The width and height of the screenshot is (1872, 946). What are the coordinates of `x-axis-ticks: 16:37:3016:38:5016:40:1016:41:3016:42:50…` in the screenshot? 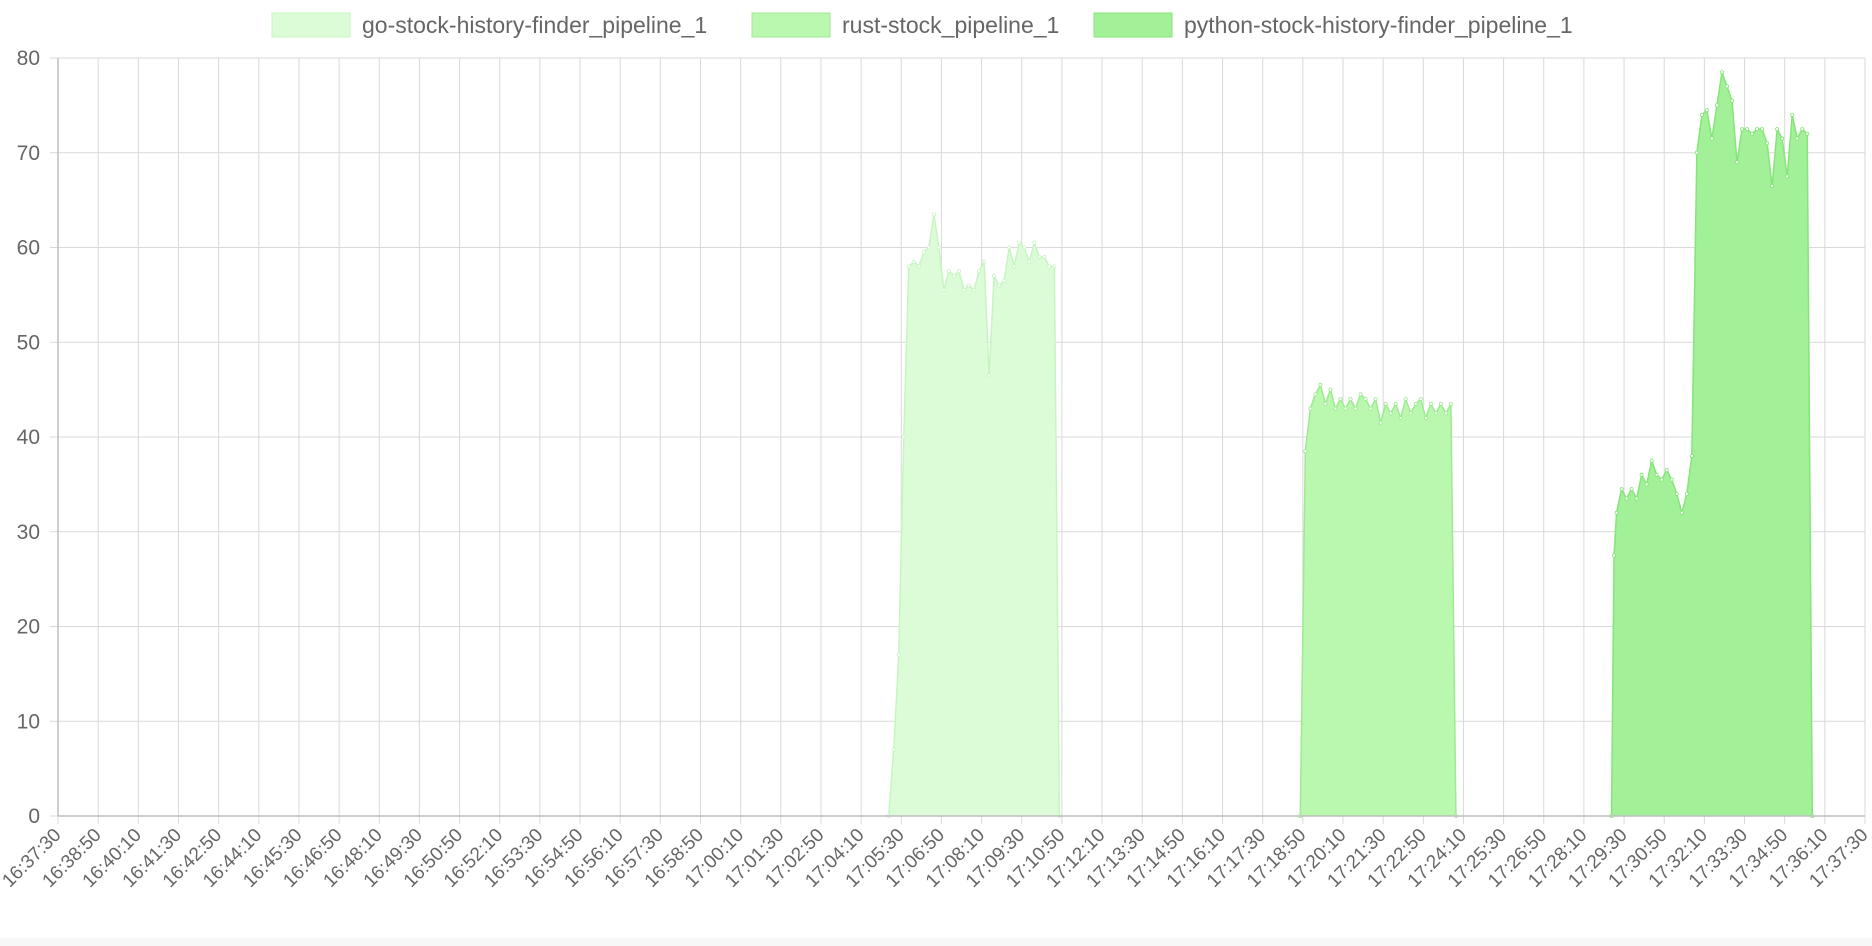 It's located at (936, 858).